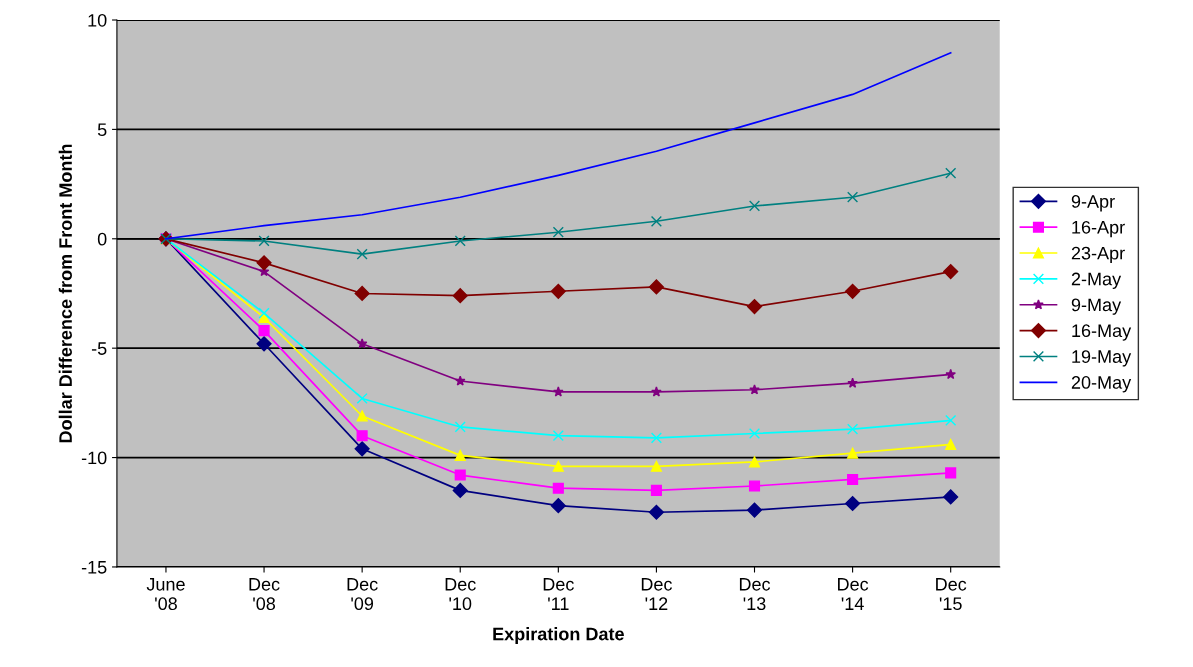 The height and width of the screenshot is (667, 1193). I want to click on legend-label: 20-May, so click(1101, 384).